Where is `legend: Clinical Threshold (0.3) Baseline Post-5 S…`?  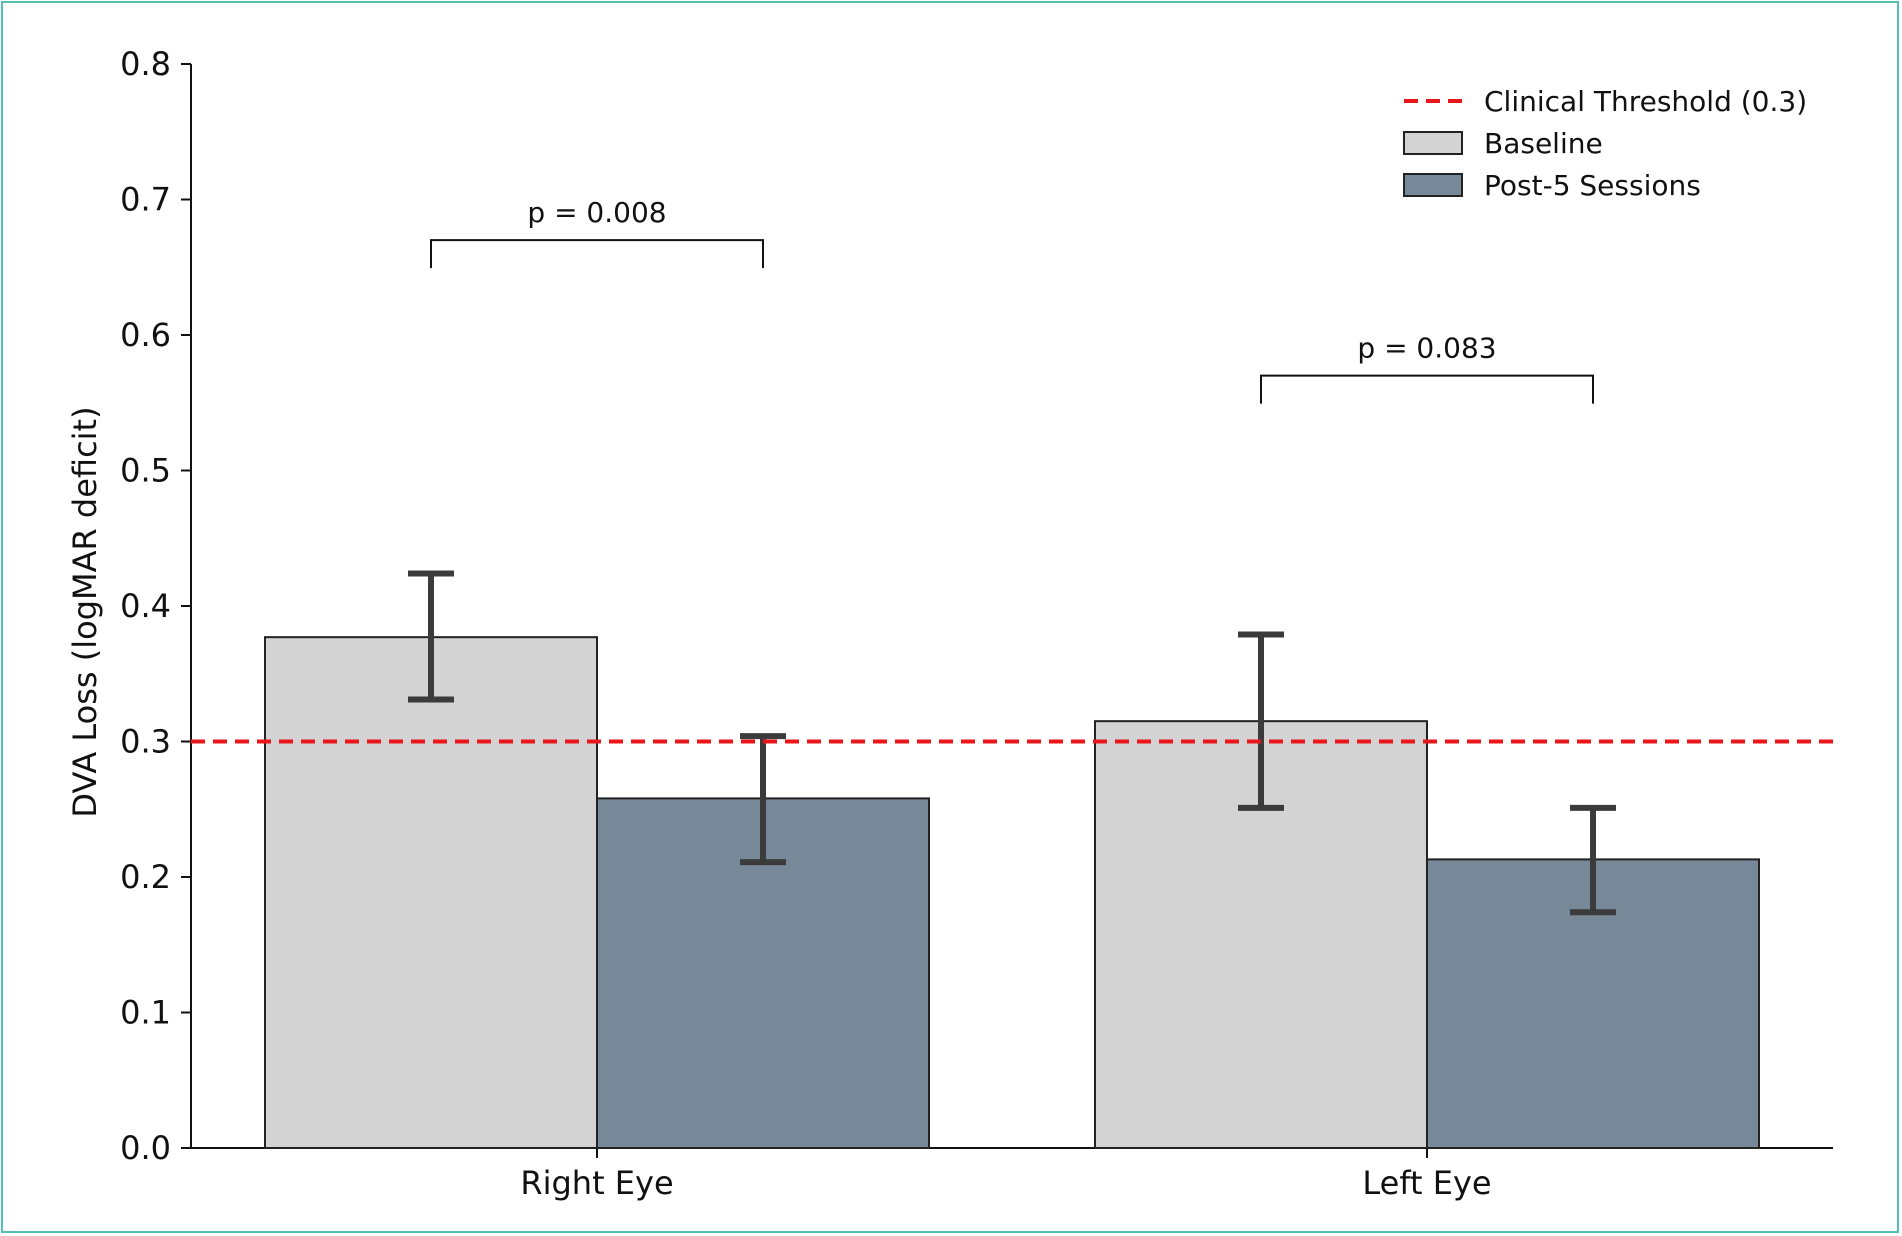
legend: Clinical Threshold (0.3) Baseline Post-5 S… is located at coordinates (1605, 143).